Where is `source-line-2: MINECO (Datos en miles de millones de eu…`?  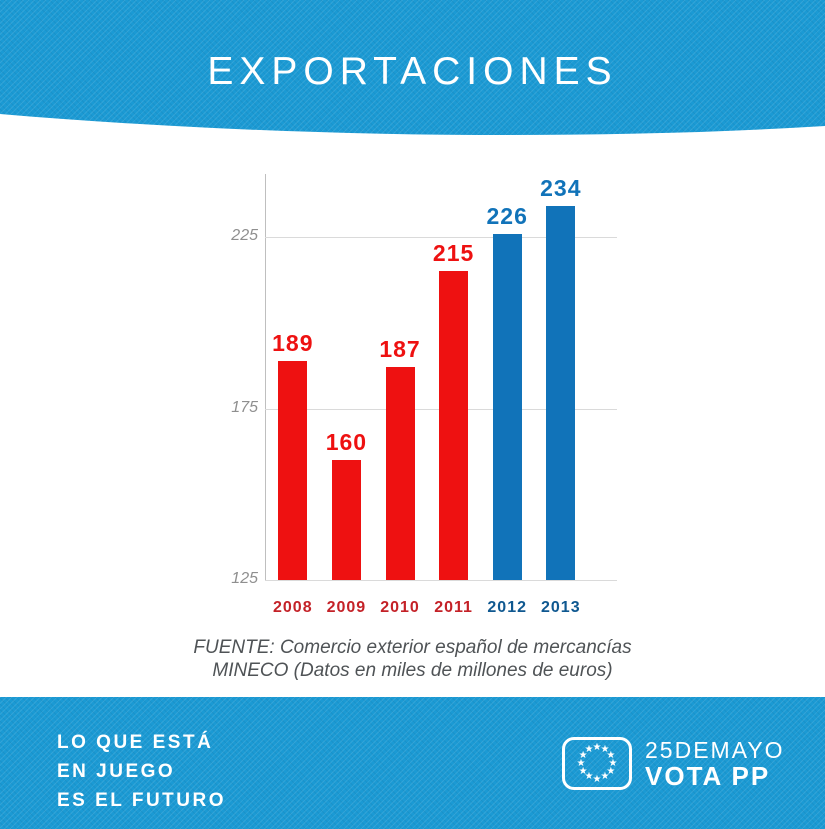 source-line-2: MINECO (Datos en miles de millones de eu… is located at coordinates (412, 670).